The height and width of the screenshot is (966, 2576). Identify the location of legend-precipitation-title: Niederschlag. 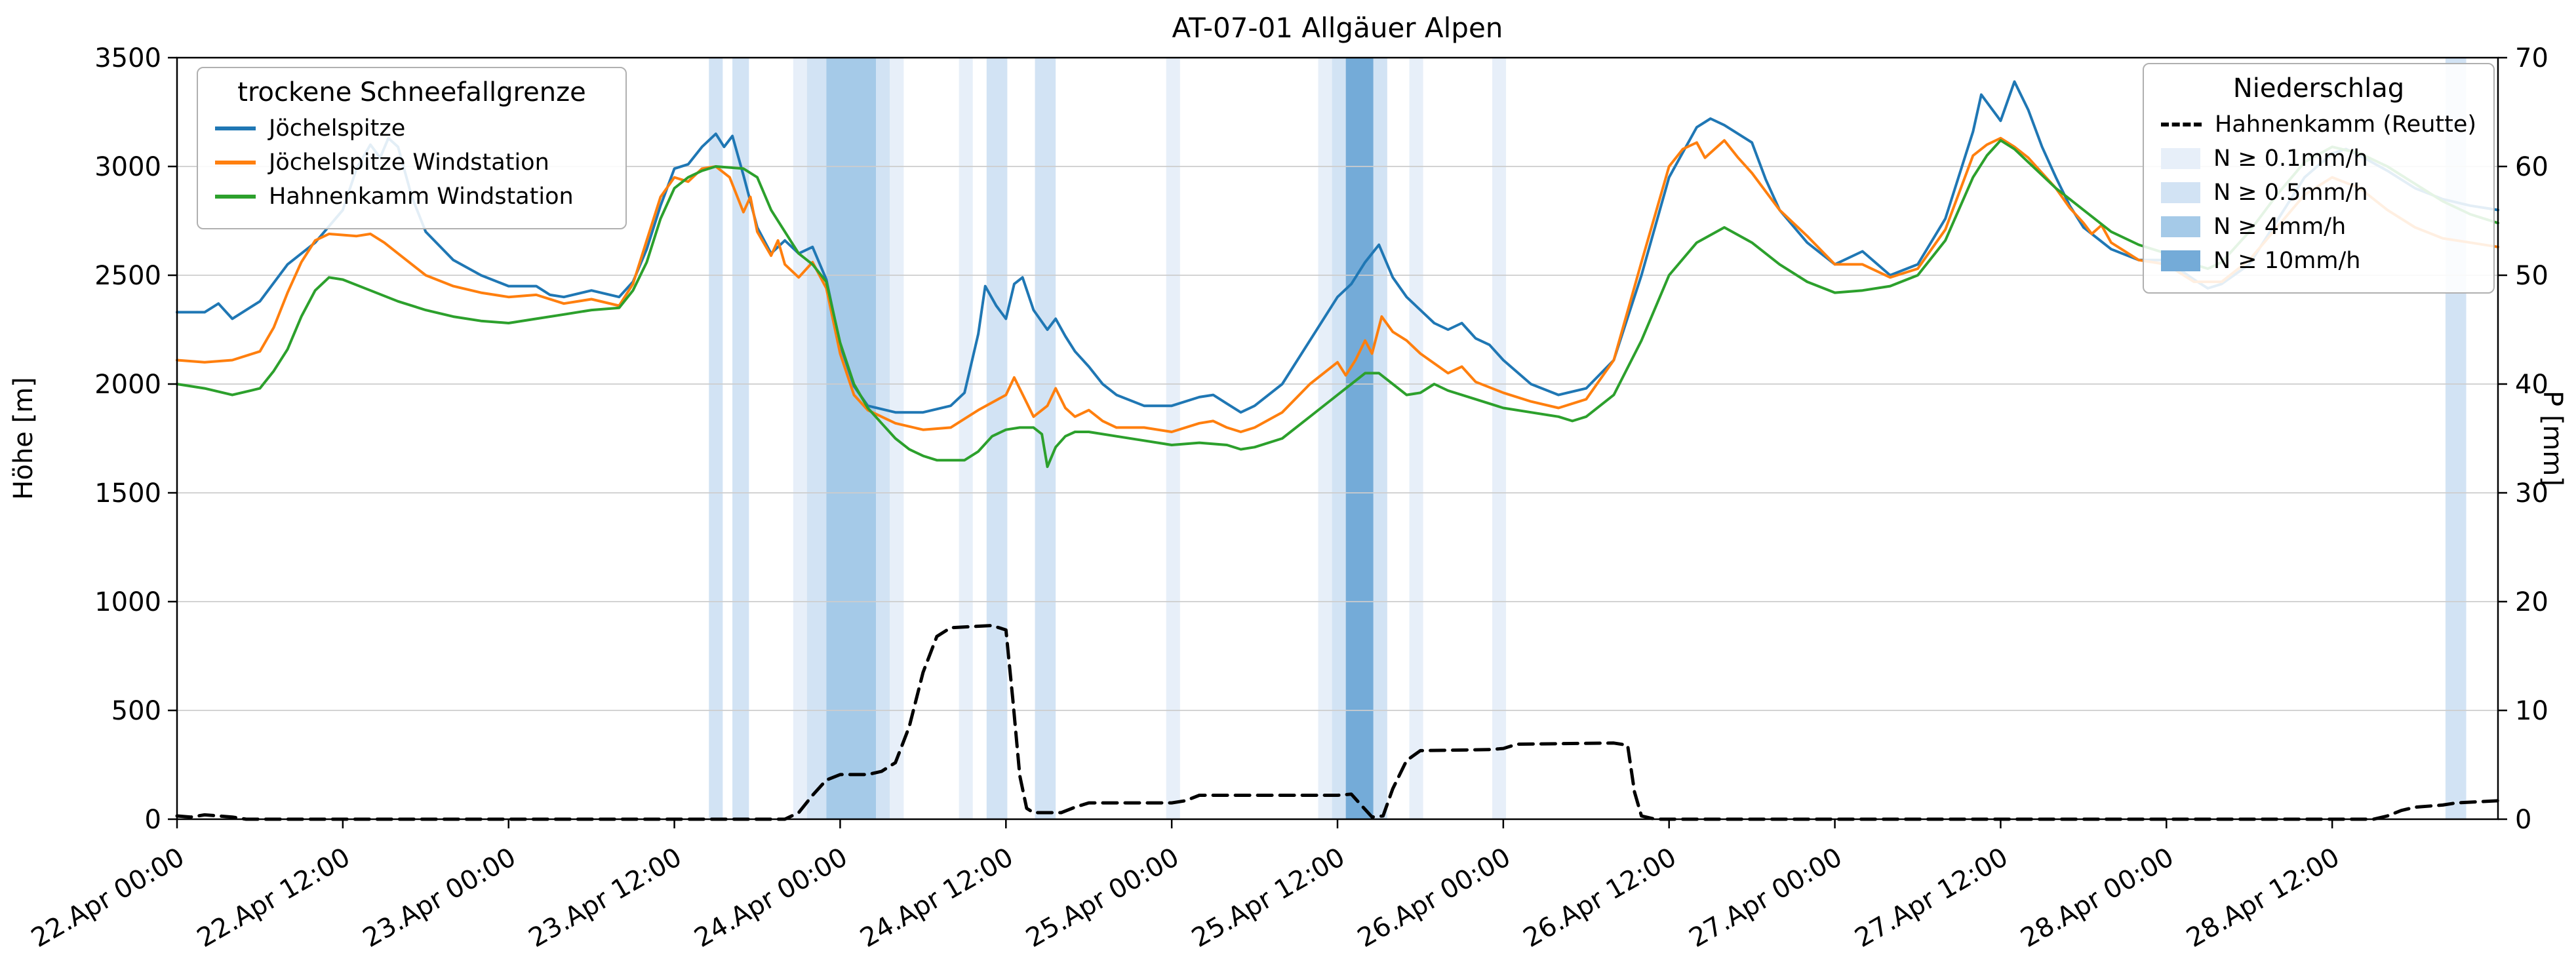
(2318, 88).